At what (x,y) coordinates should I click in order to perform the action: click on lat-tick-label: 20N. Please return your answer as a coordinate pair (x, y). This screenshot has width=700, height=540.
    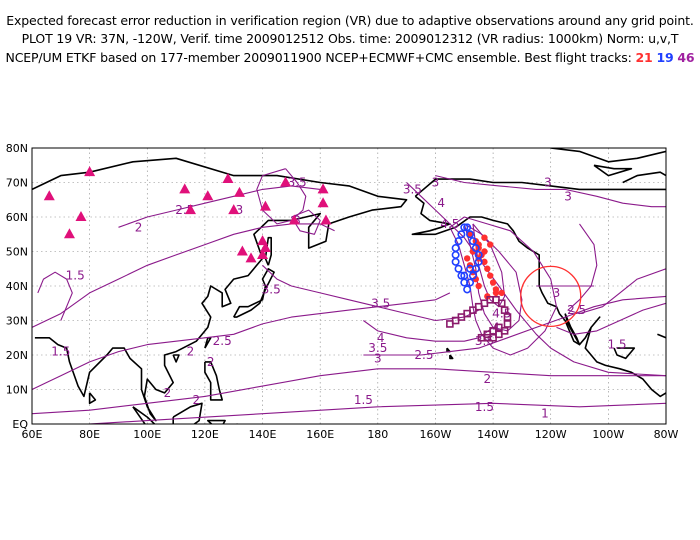
    Looking at the image, I should click on (17, 355).